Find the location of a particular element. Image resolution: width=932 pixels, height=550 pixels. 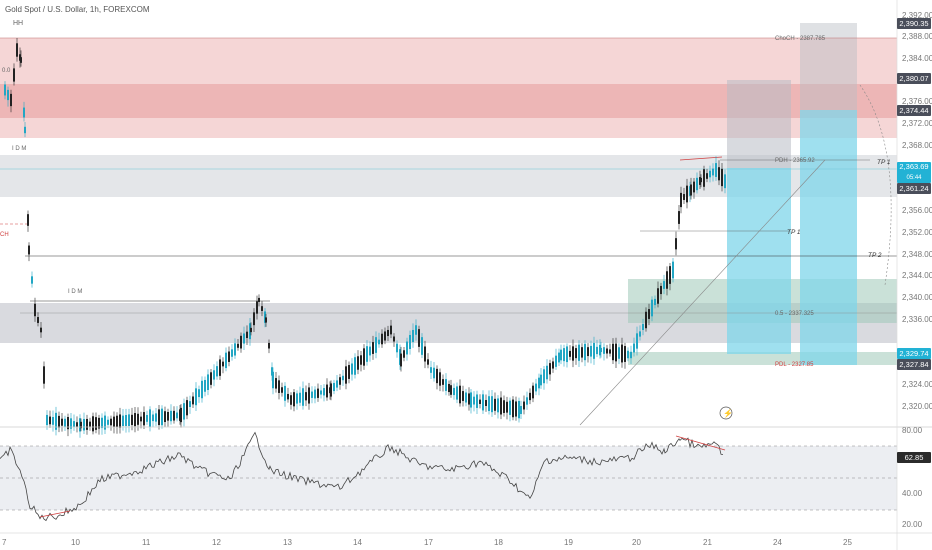

price-tick: 2,344.00 is located at coordinates (917, 275).